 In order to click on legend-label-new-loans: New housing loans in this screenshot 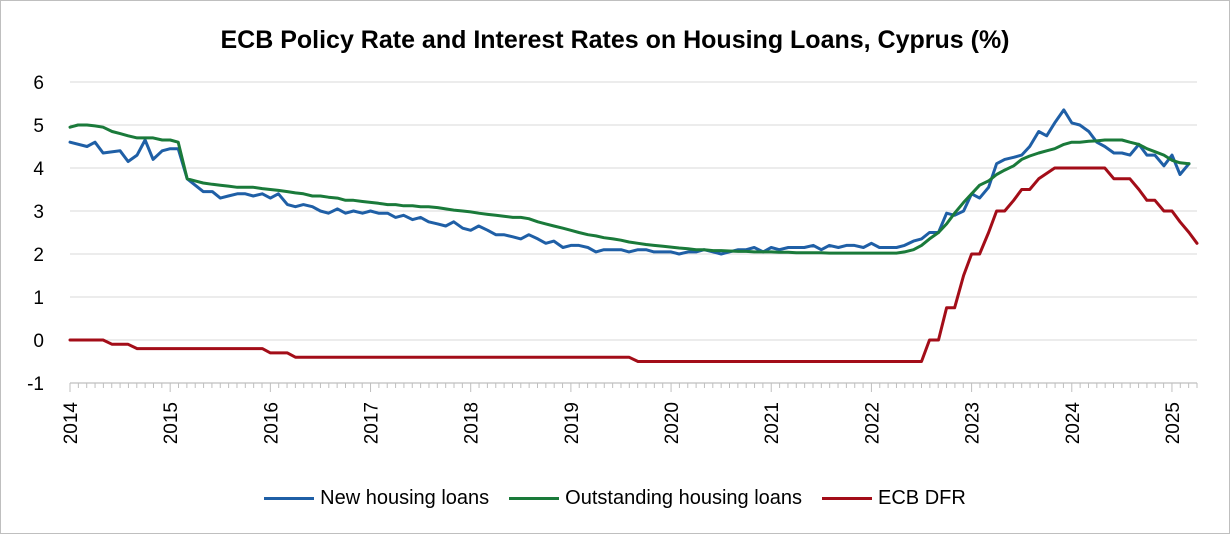, I will do `click(405, 498)`.